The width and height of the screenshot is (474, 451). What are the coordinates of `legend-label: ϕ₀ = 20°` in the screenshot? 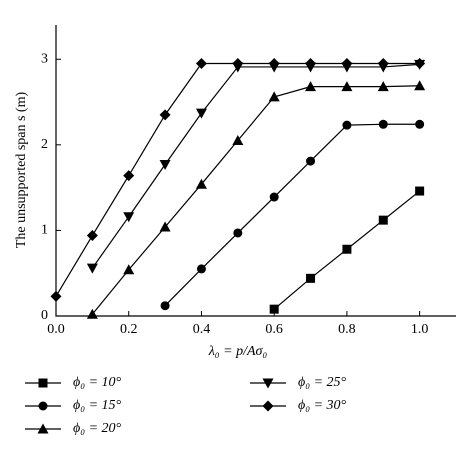 It's located at (97, 428).